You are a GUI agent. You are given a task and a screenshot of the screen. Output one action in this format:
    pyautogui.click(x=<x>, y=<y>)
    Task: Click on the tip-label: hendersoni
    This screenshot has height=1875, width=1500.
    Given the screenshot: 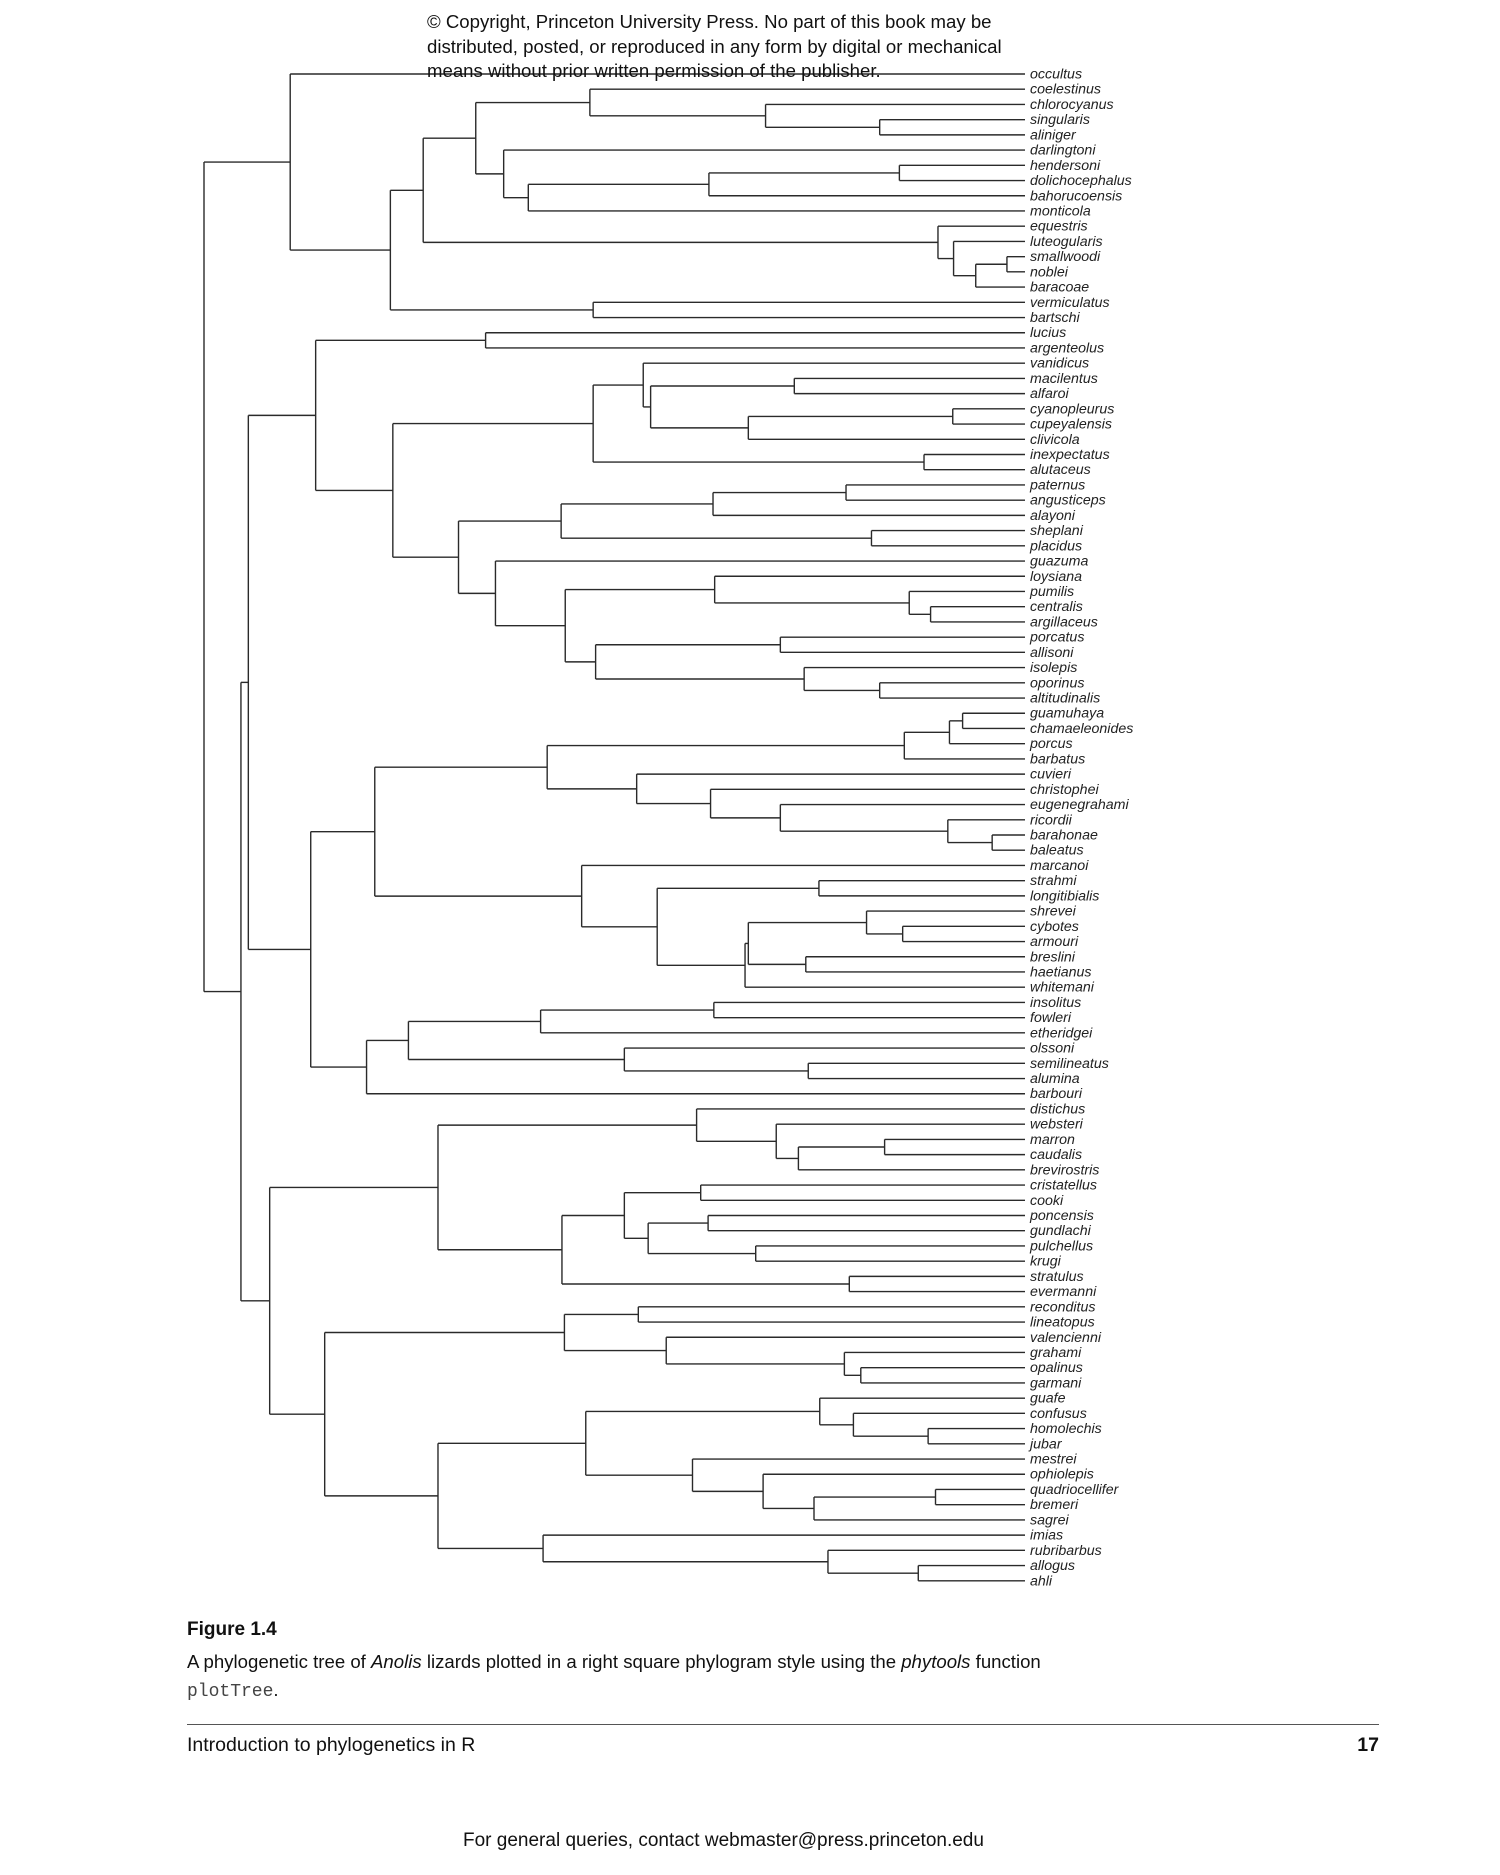 What is the action you would take?
    pyautogui.click(x=1065, y=166)
    